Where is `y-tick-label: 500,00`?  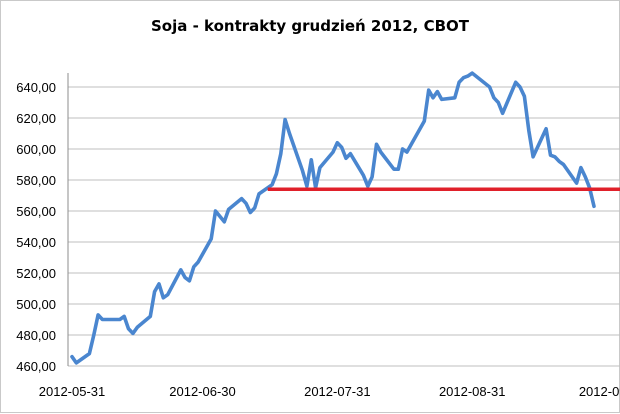 y-tick-label: 500,00 is located at coordinates (36, 304).